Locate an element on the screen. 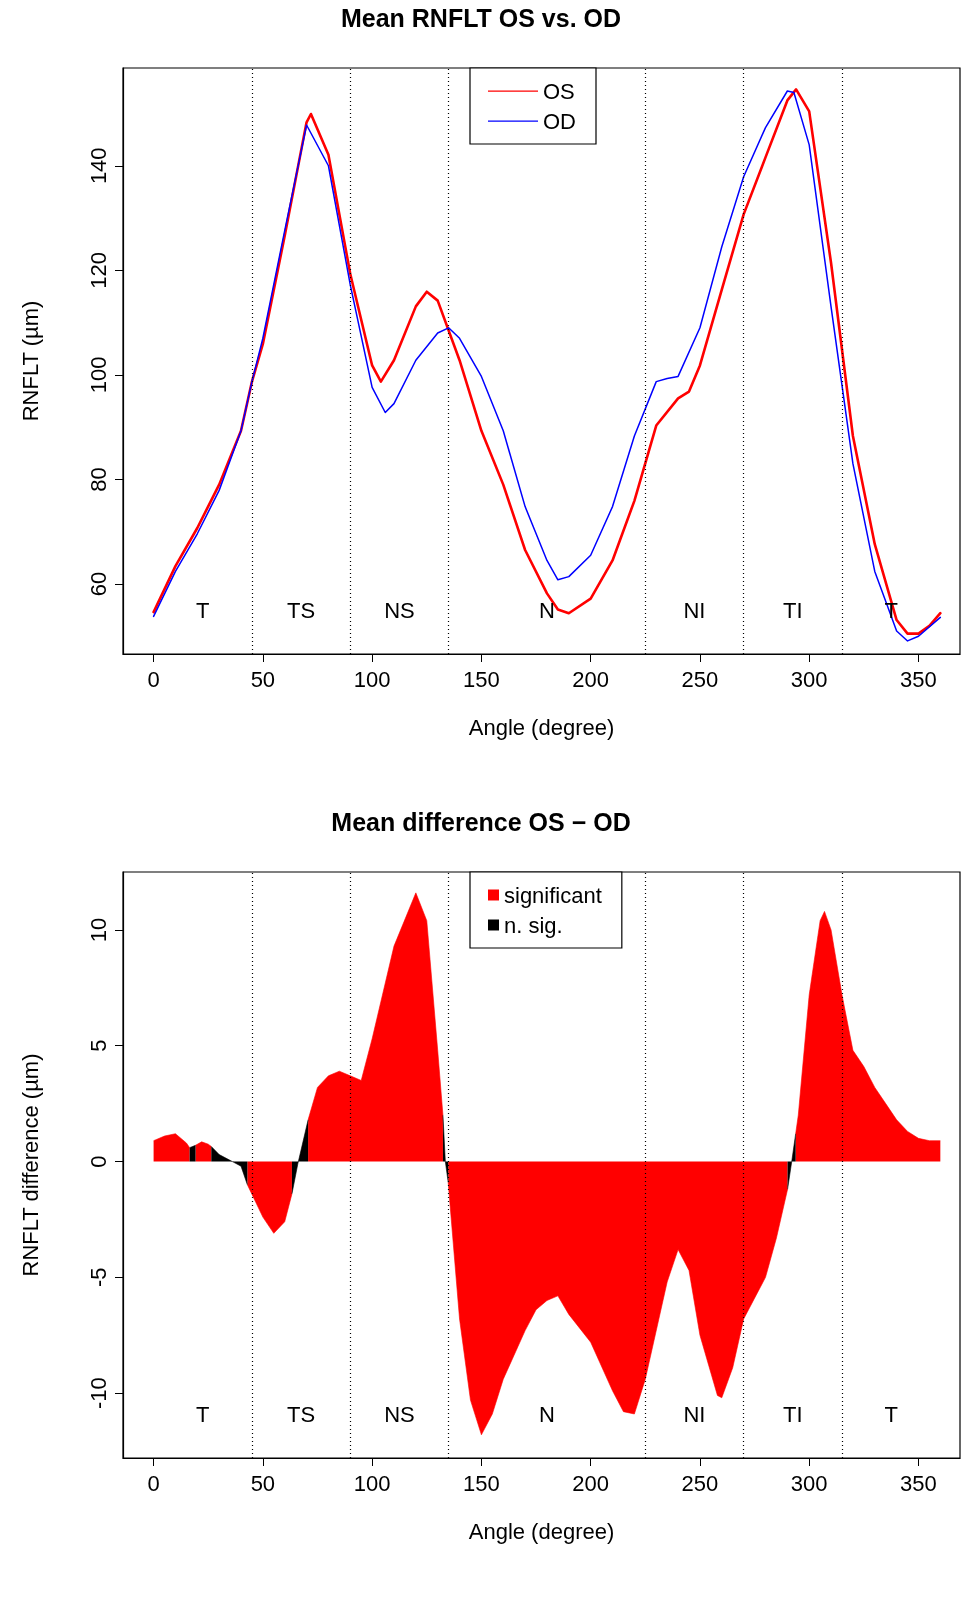  chart-title: Mean RNFLT OS vs. OD is located at coordinates (481, 17).